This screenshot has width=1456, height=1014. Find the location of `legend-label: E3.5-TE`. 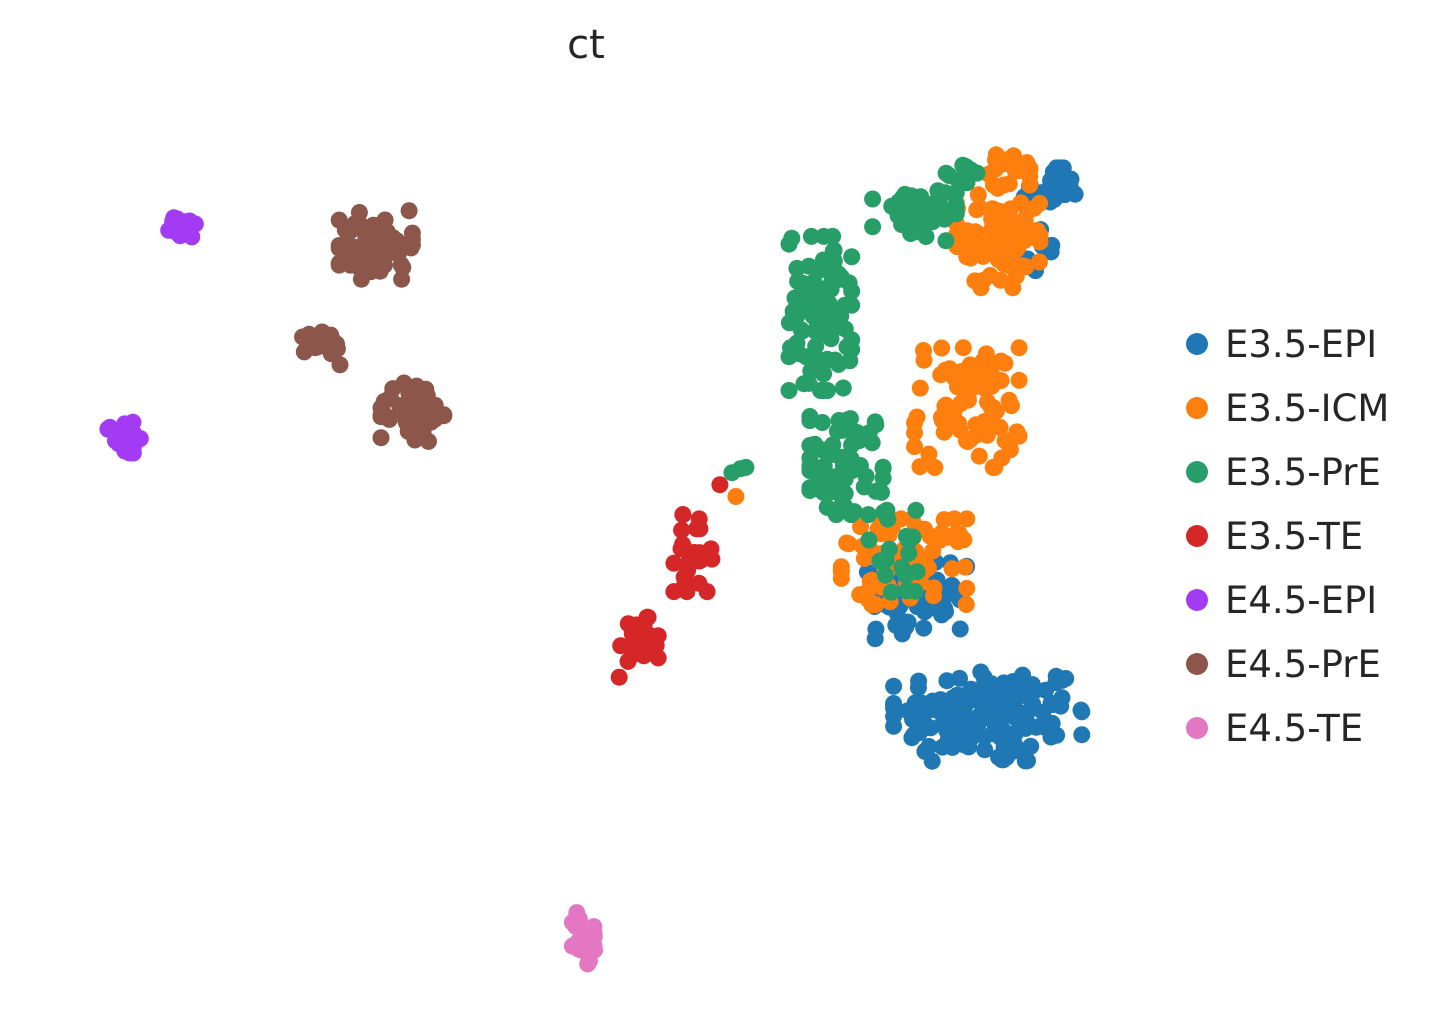

legend-label: E3.5-TE is located at coordinates (1294, 536).